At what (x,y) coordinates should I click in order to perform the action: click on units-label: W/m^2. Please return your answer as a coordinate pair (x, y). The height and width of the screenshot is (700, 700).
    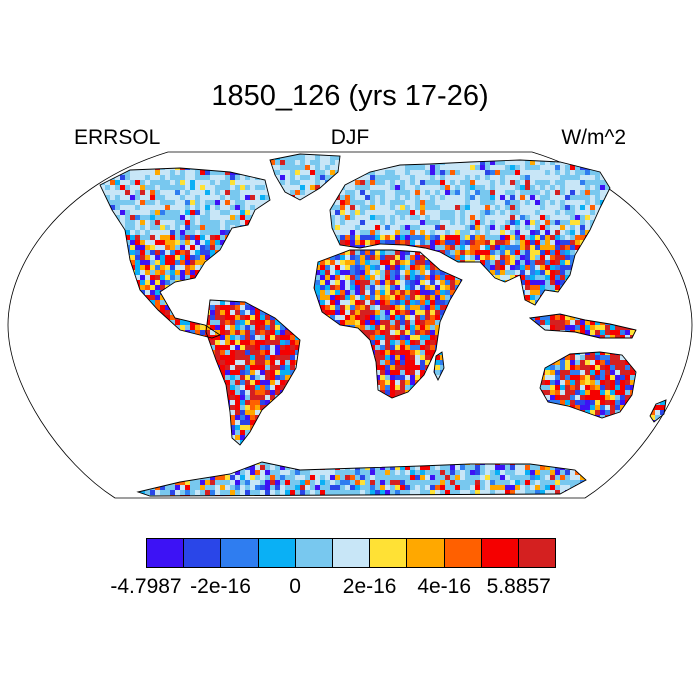
    Looking at the image, I should click on (593, 137).